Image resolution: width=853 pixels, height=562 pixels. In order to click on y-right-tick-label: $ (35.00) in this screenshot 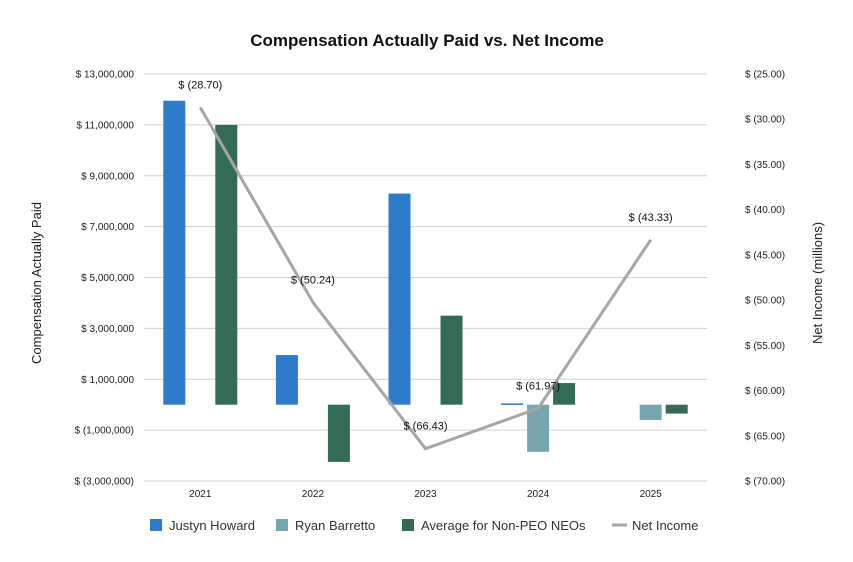, I will do `click(765, 165)`.